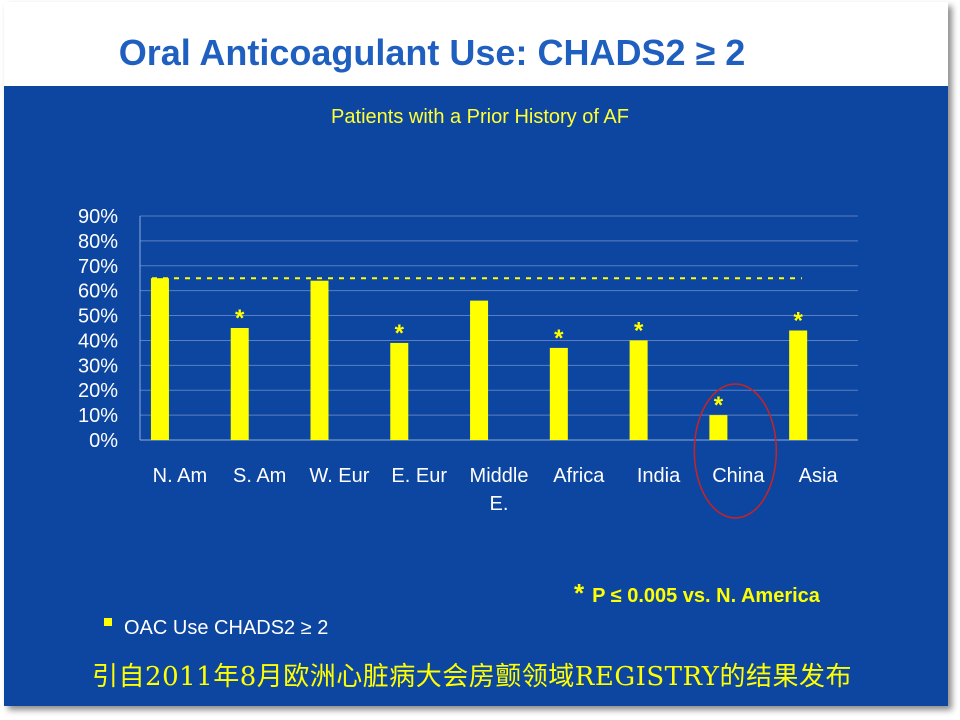  Describe the element at coordinates (98, 317) in the screenshot. I see `y-tick-label: 50%` at that location.